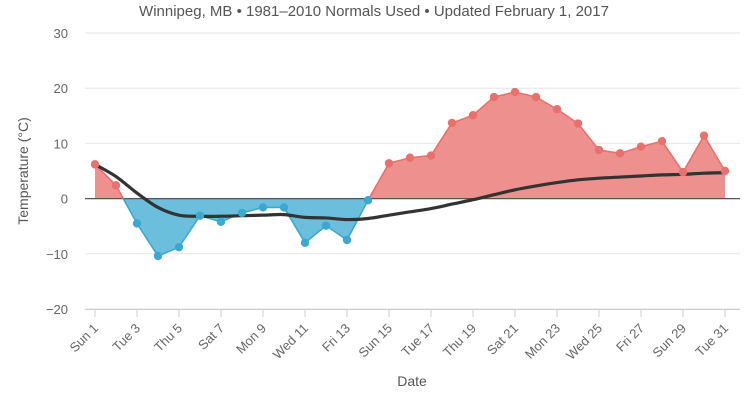 The image size is (750, 410). I want to click on x-tick-label: Tue 17, so click(417, 340).